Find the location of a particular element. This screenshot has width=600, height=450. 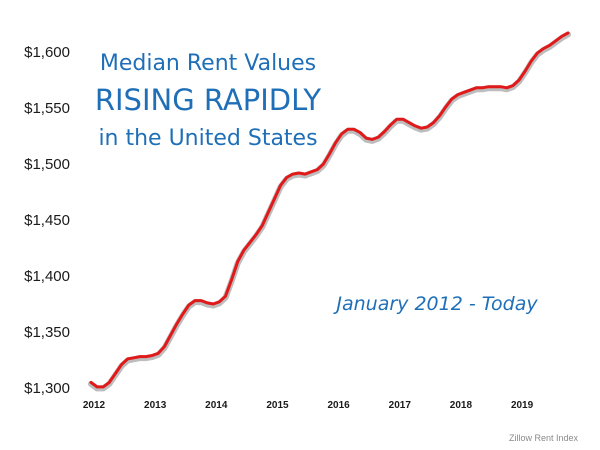

y-tick-label: $1,300 is located at coordinates (47, 388).